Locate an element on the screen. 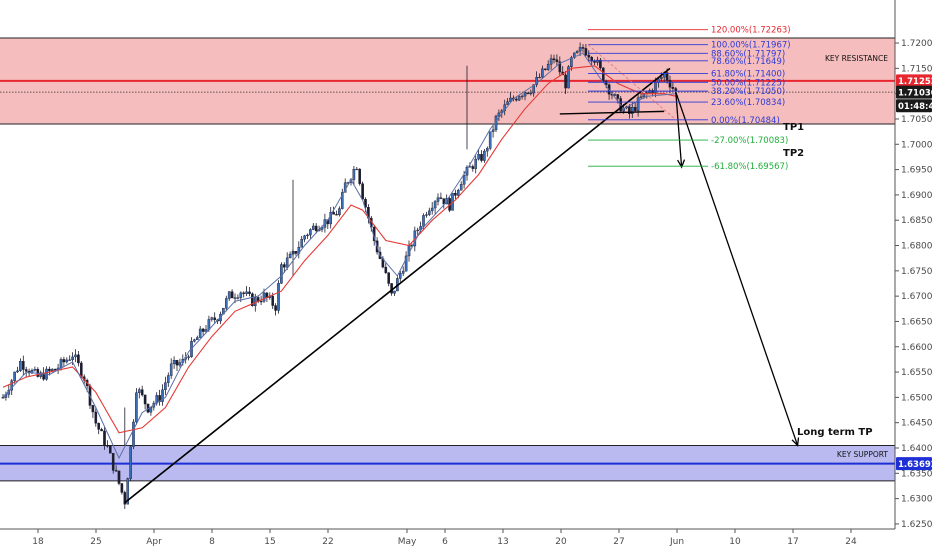 The width and height of the screenshot is (932, 554). x-tick-label-7: 6 is located at coordinates (445, 542).